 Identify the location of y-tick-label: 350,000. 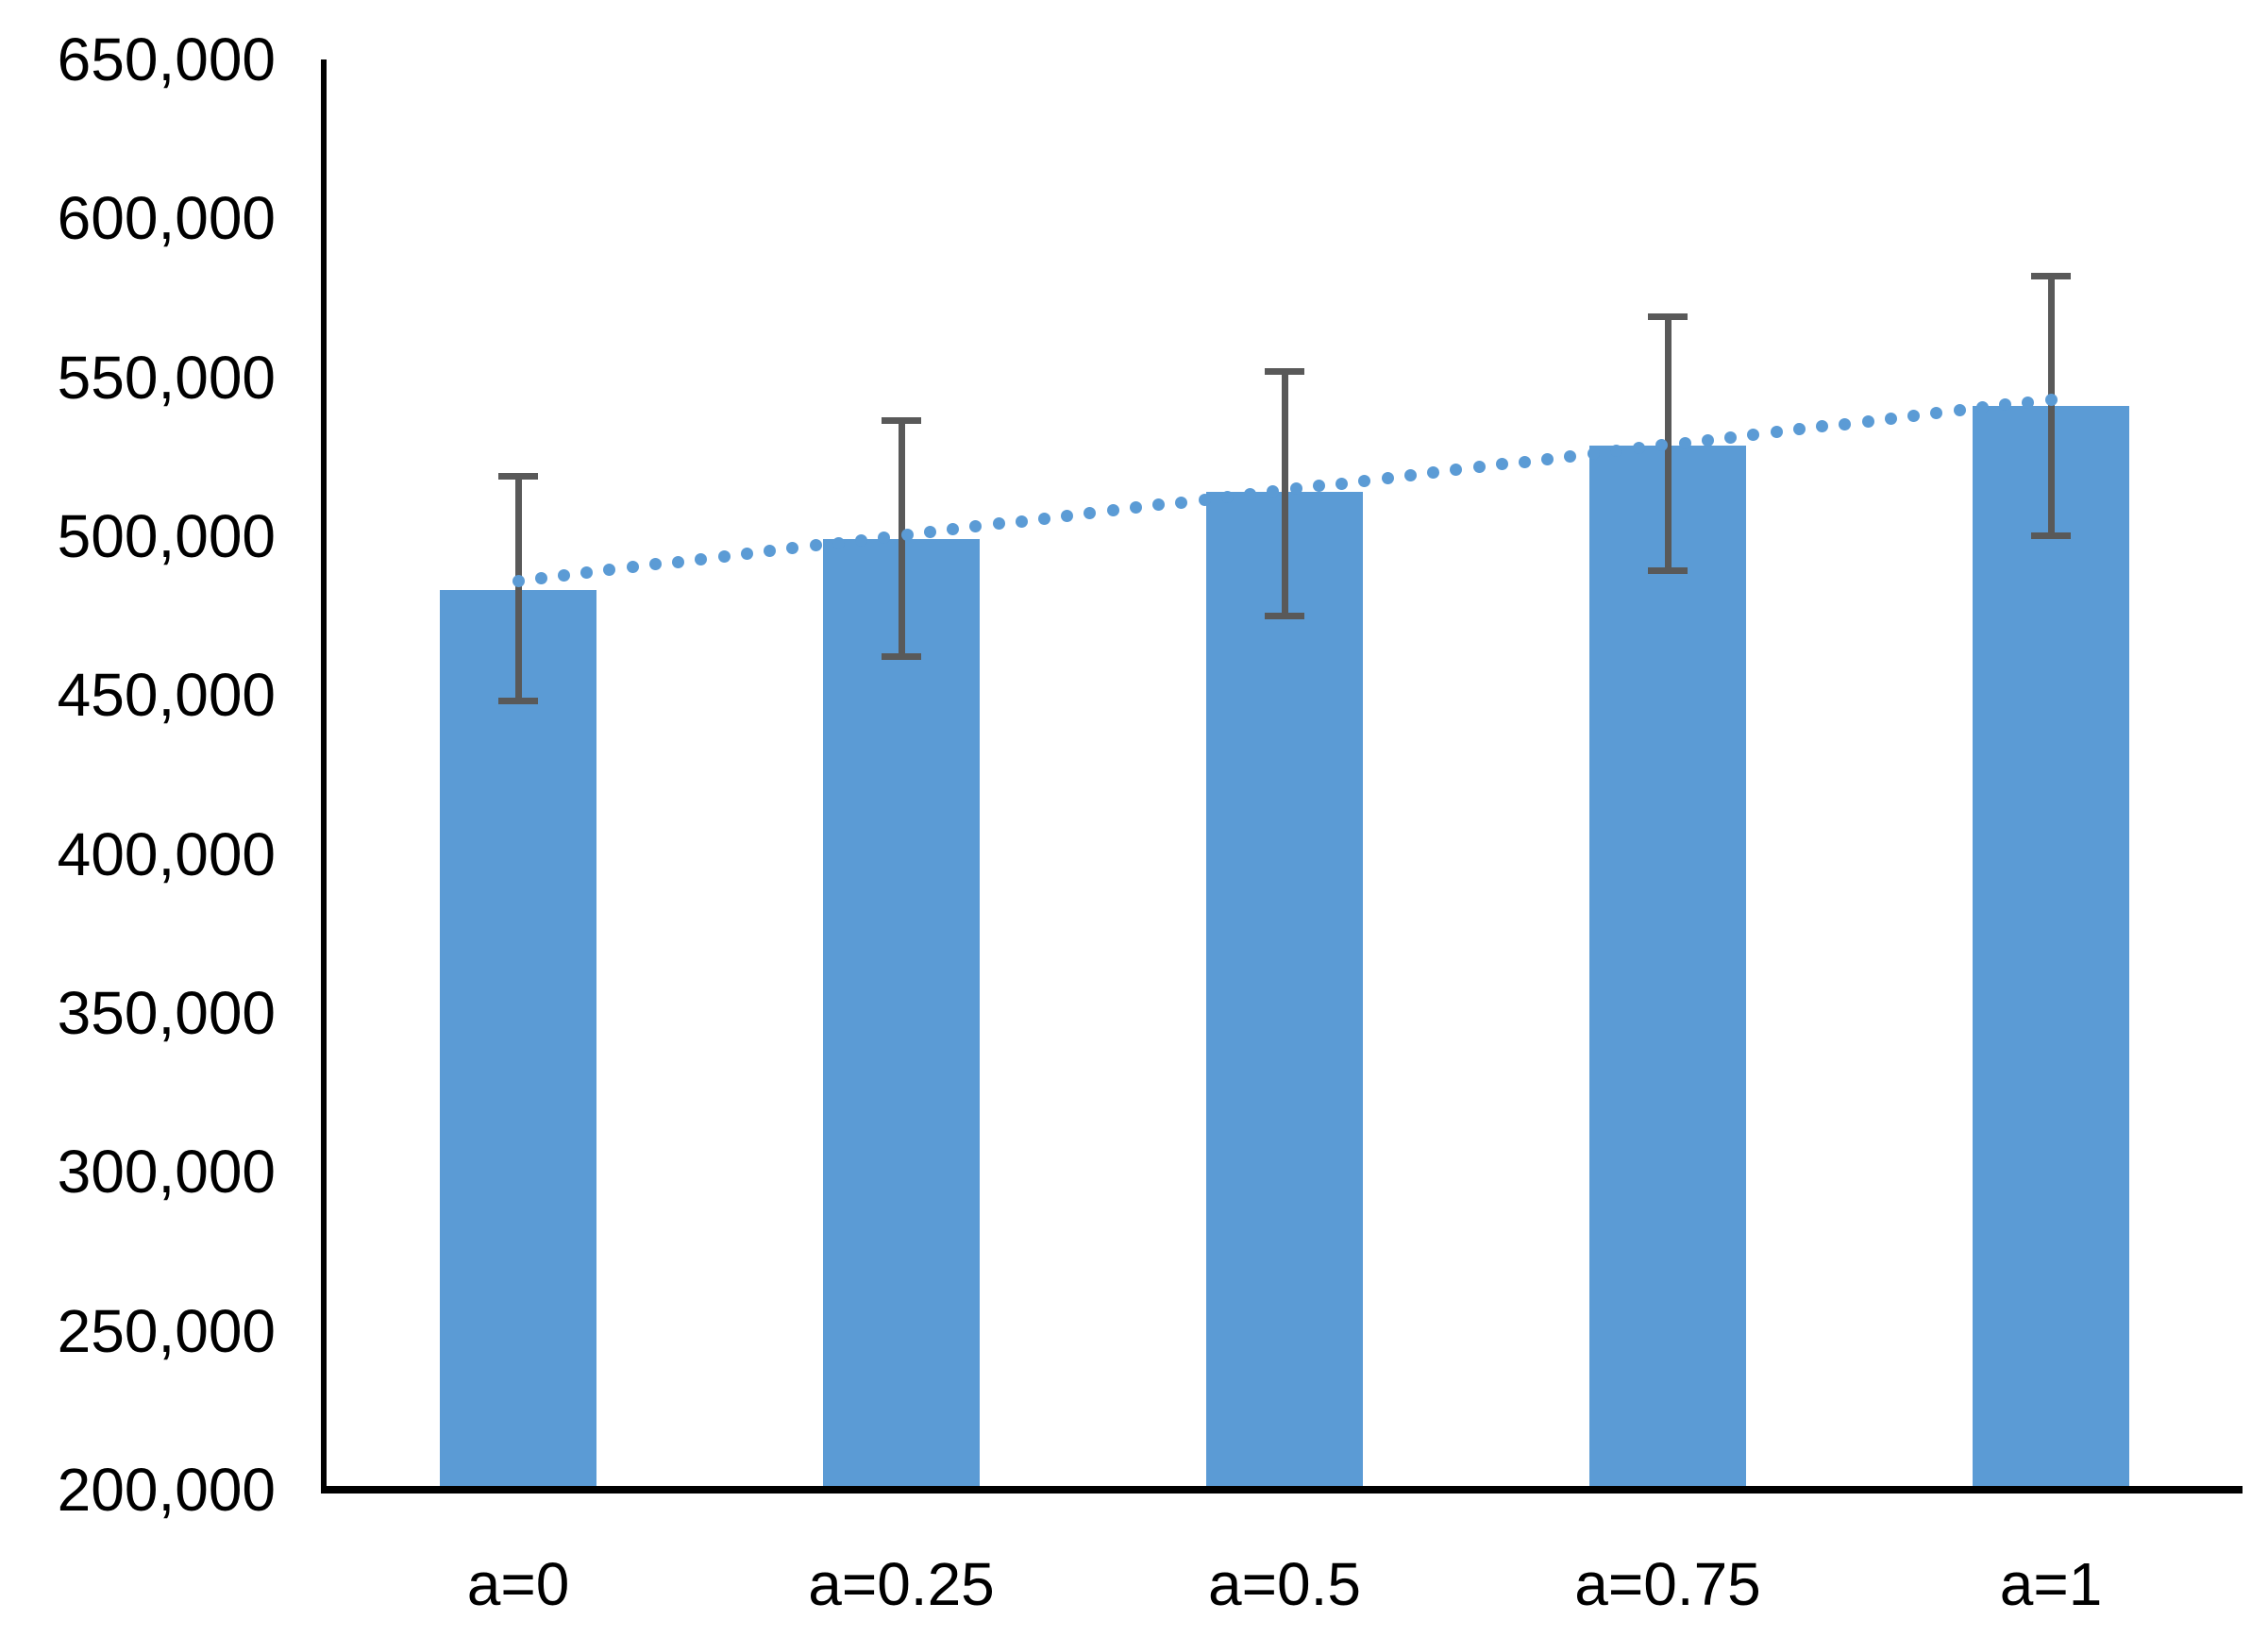
(166, 1013).